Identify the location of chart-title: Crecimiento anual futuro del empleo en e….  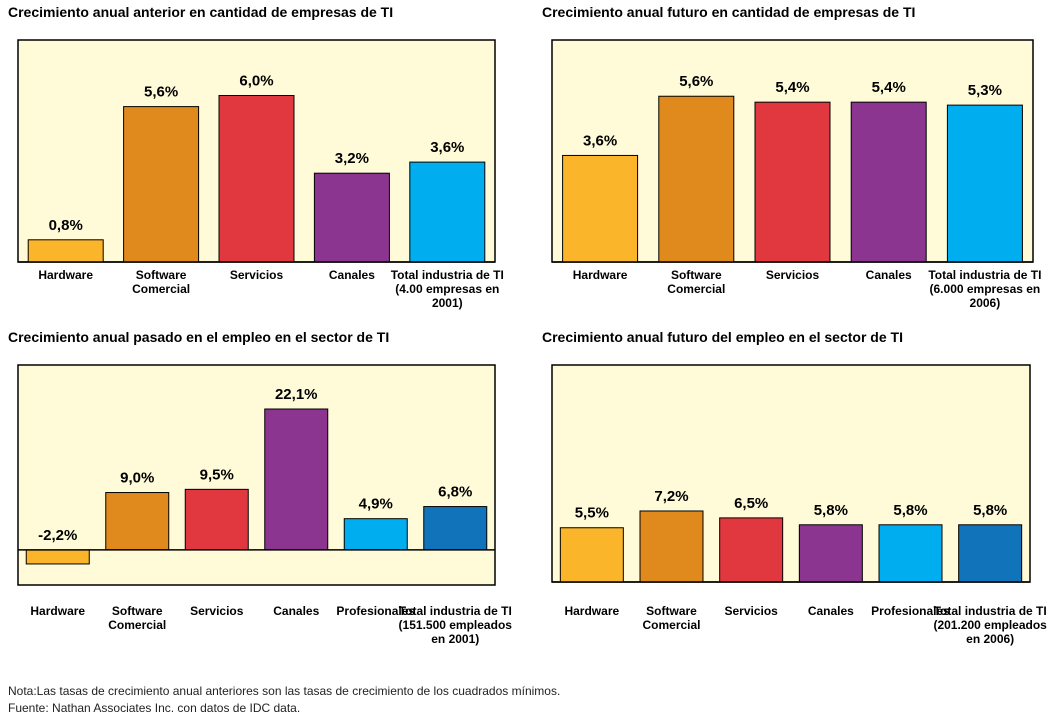
(722, 337).